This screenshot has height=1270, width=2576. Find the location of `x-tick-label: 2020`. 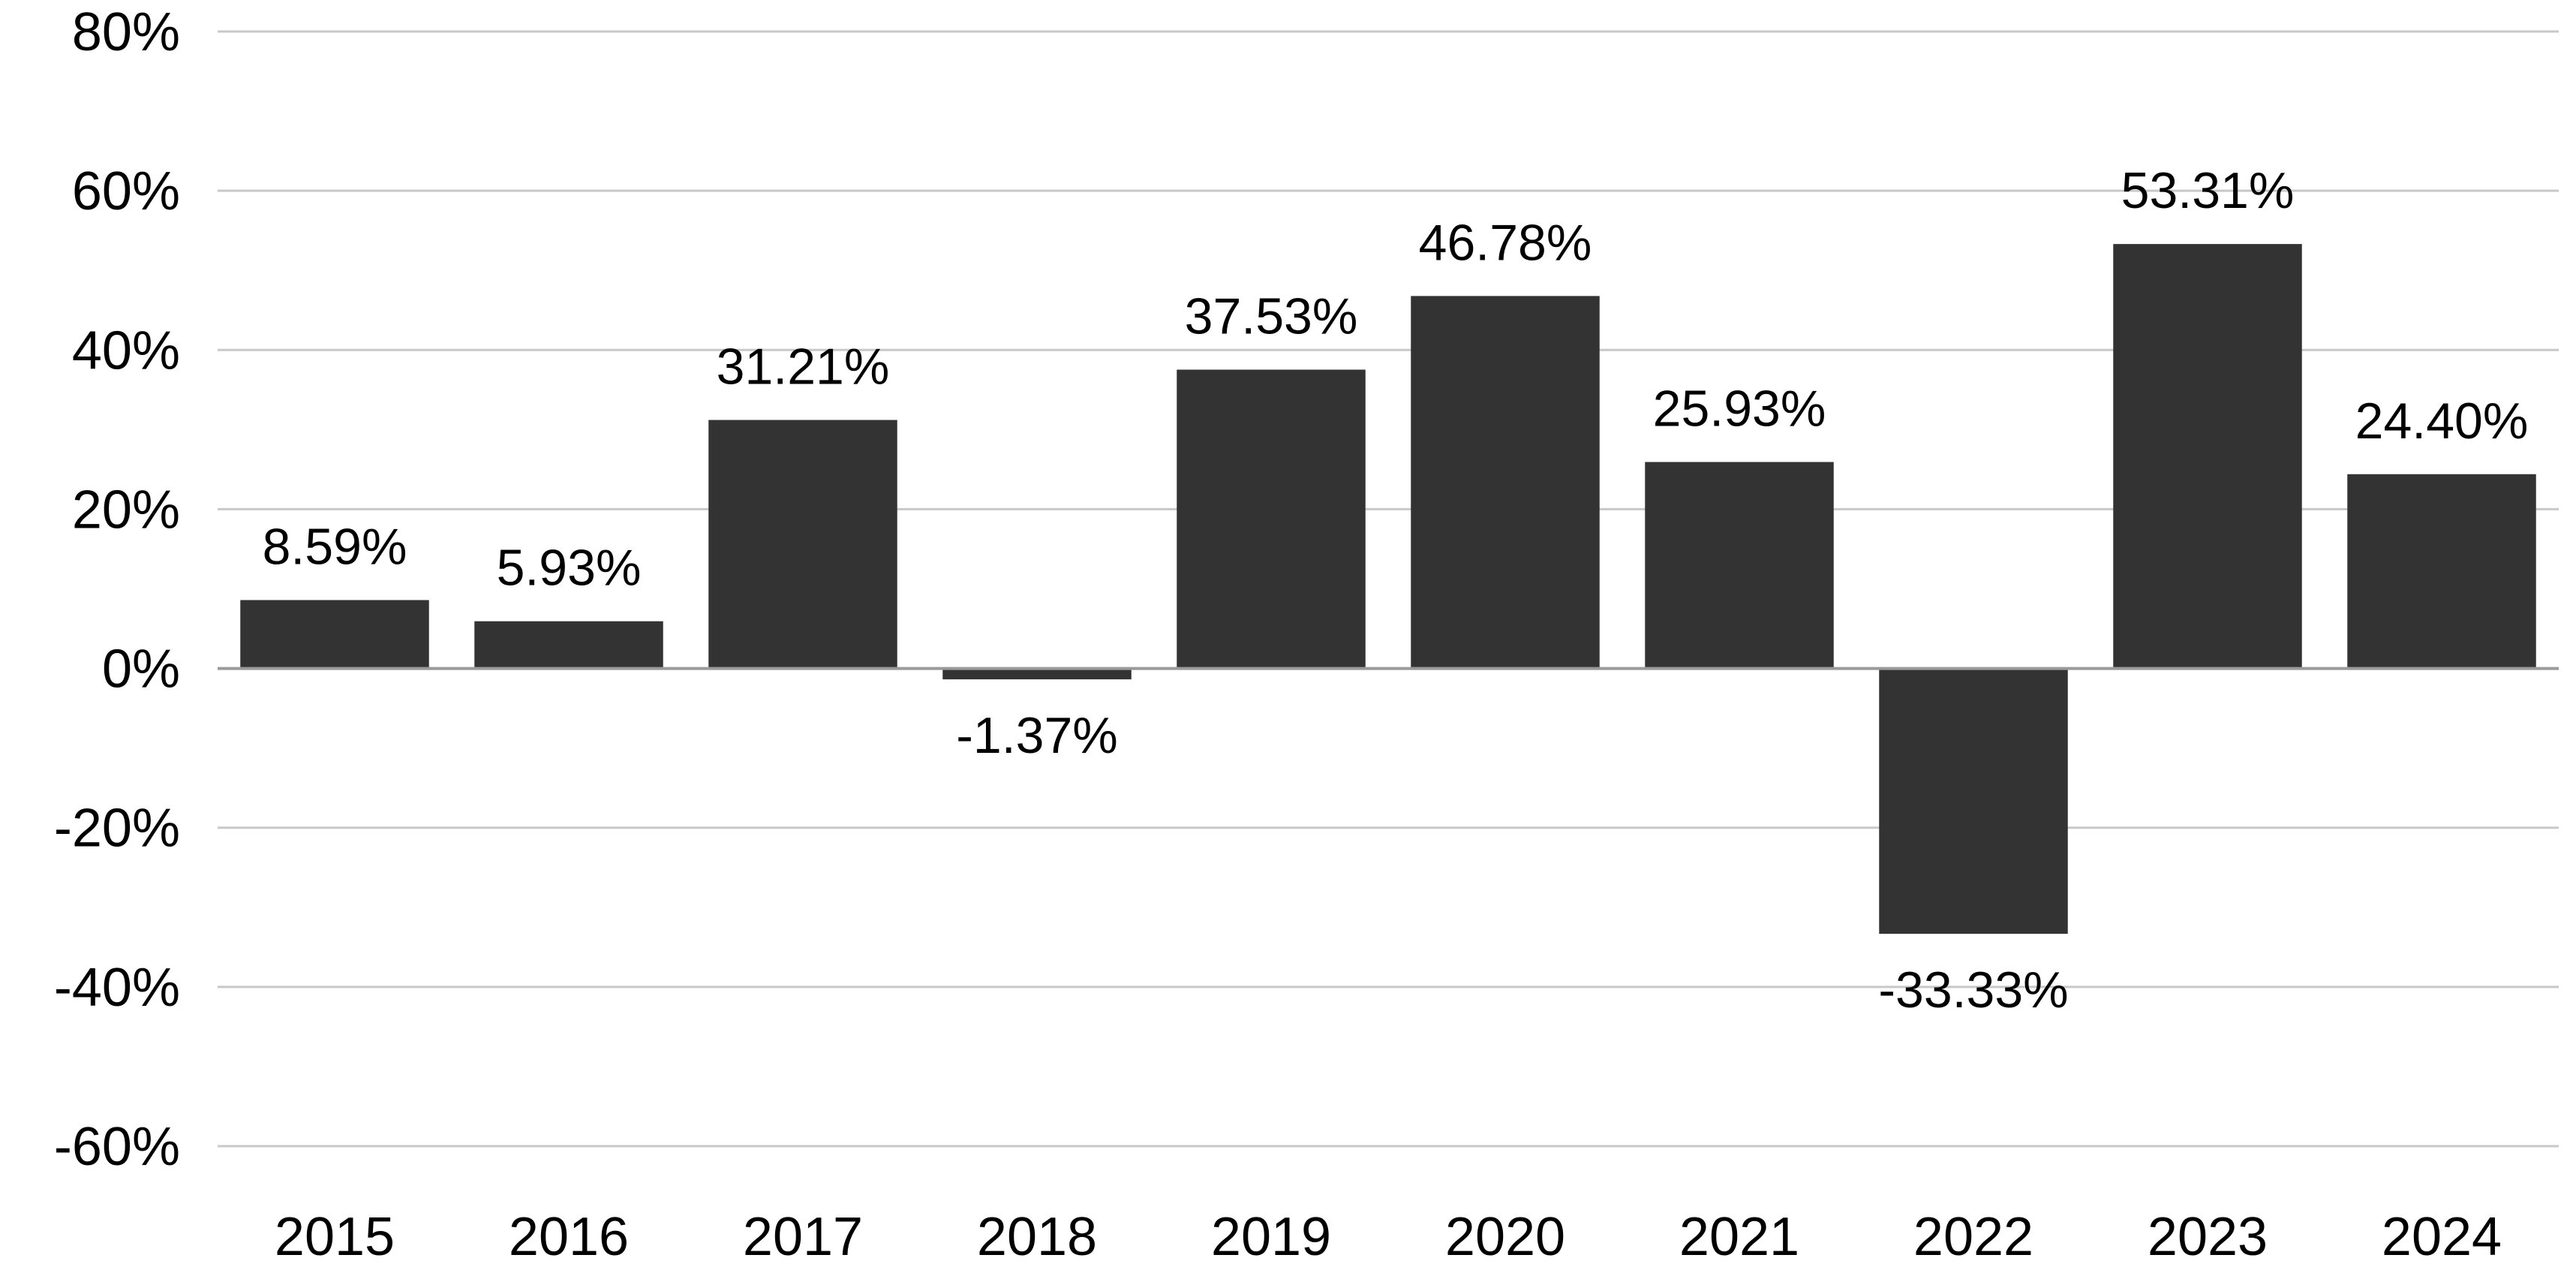

x-tick-label: 2020 is located at coordinates (1505, 1237).